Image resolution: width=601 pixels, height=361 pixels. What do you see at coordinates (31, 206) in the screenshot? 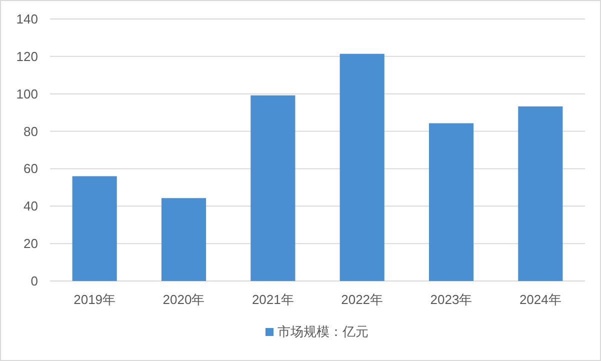
I see `y-tick-label: 40` at bounding box center [31, 206].